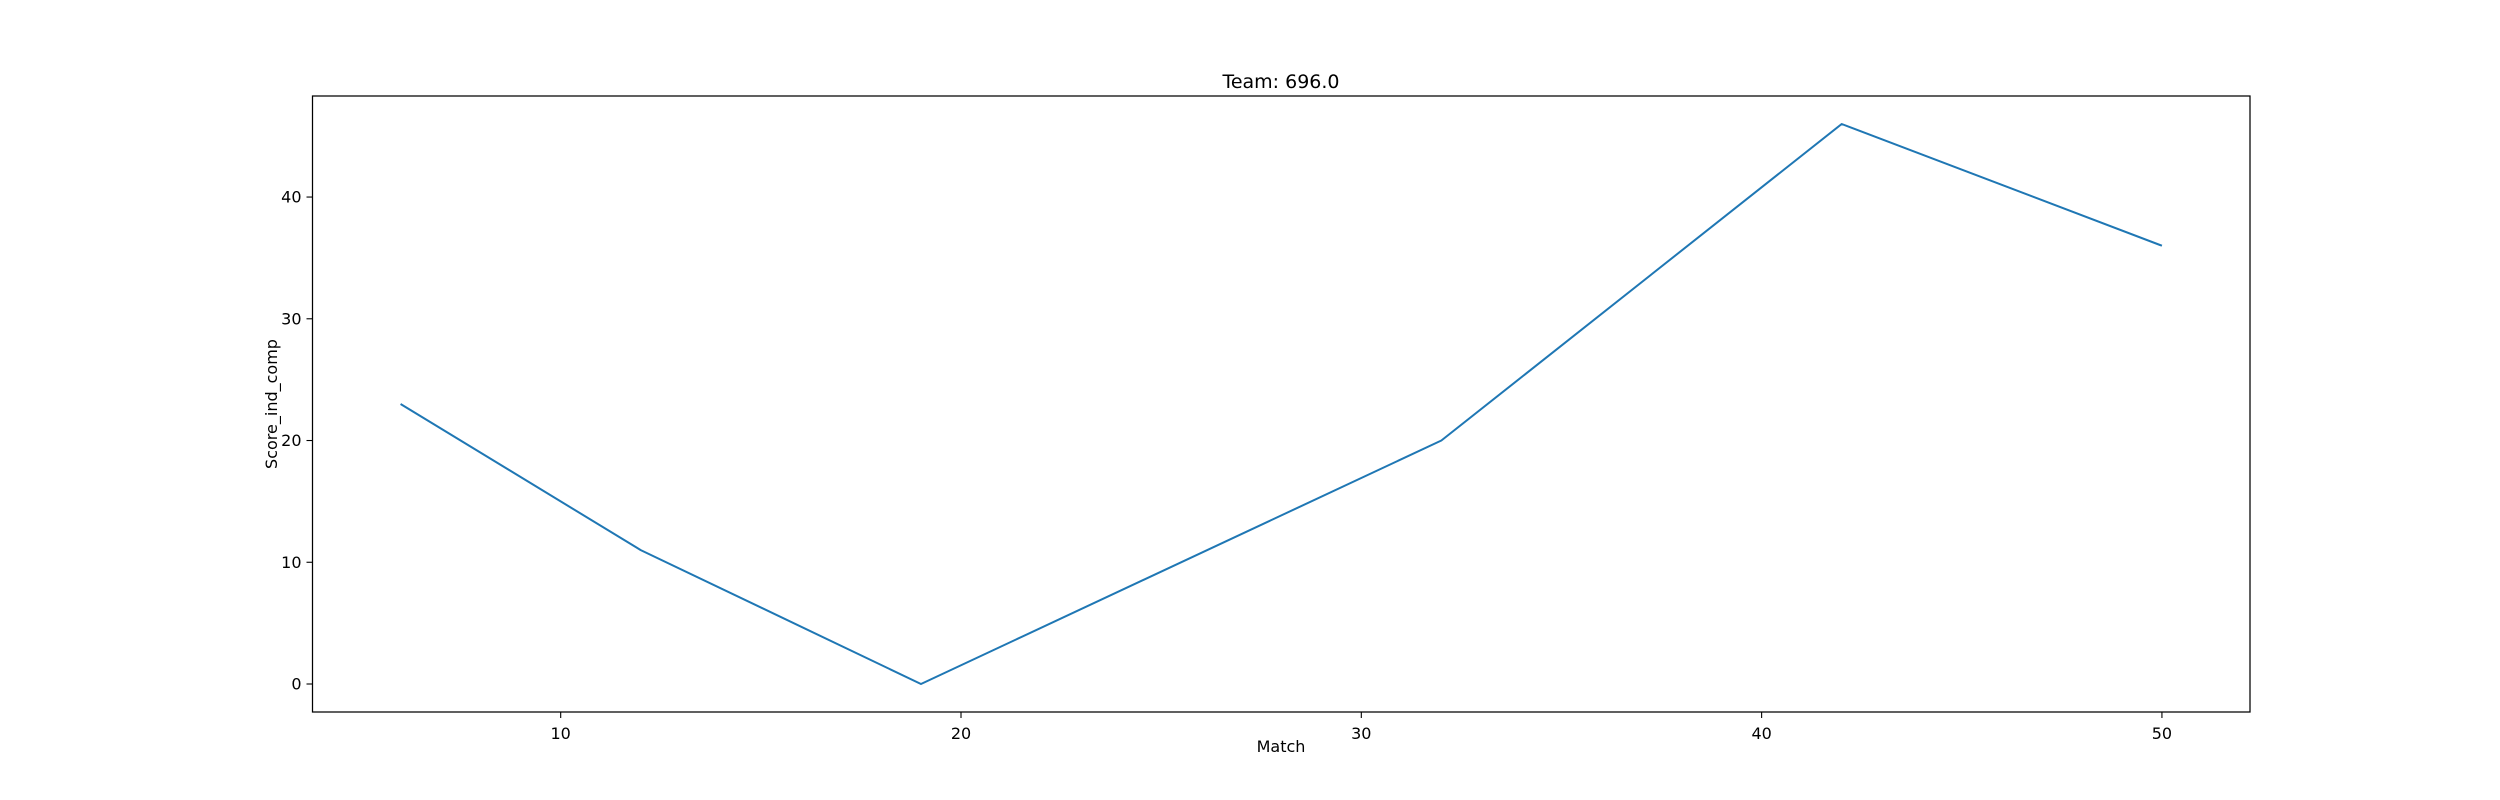  I want to click on x-axis-label: Match, so click(1281, 746).